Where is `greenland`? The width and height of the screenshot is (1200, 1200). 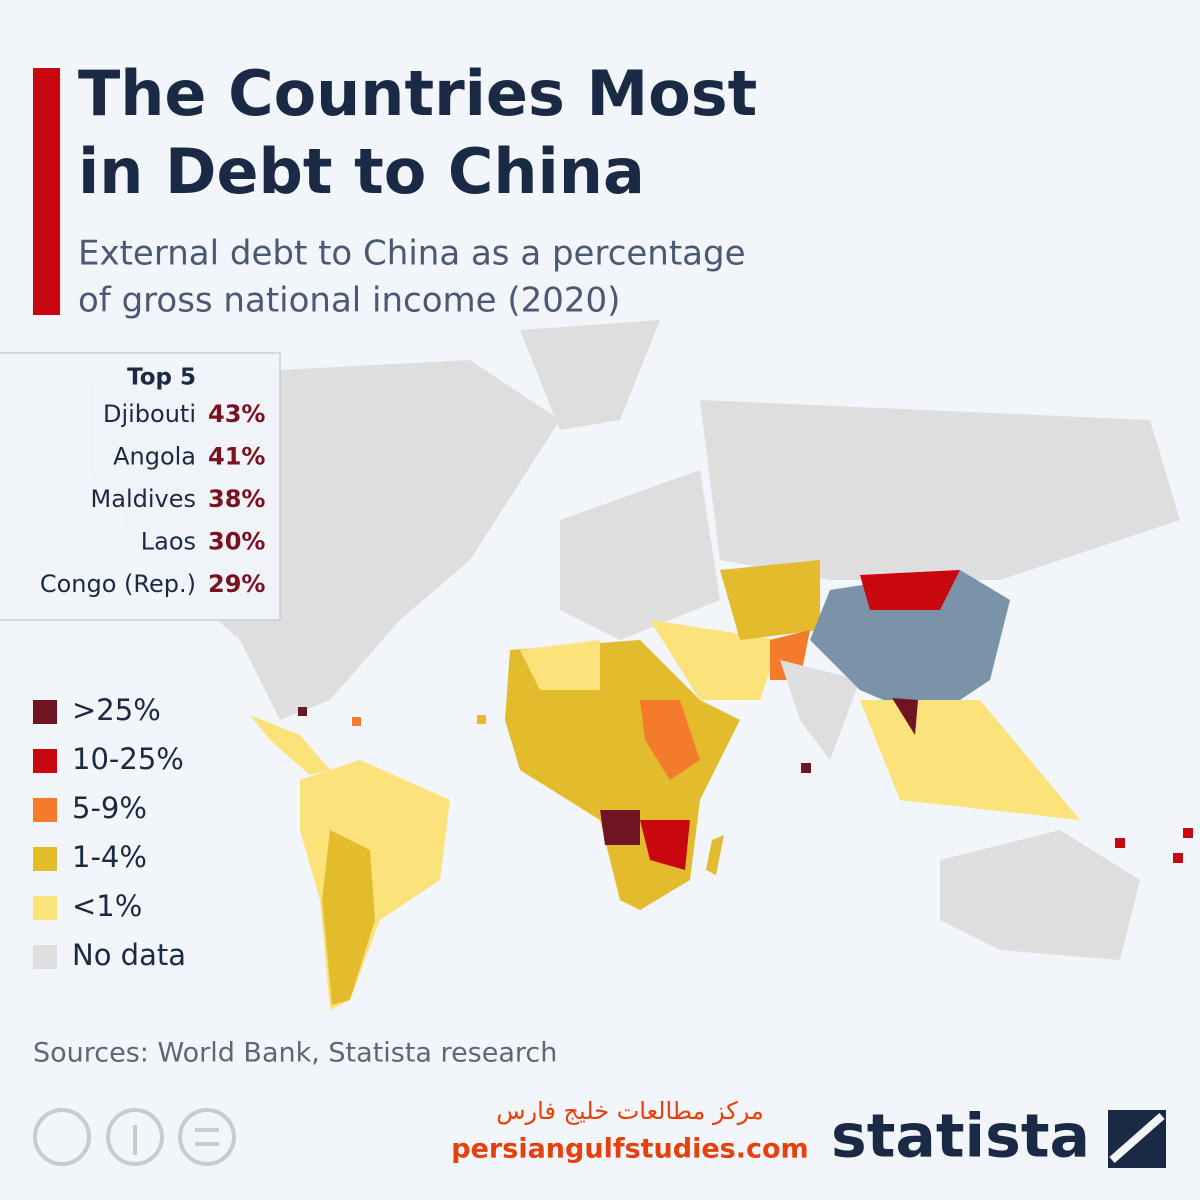 greenland is located at coordinates (590, 375).